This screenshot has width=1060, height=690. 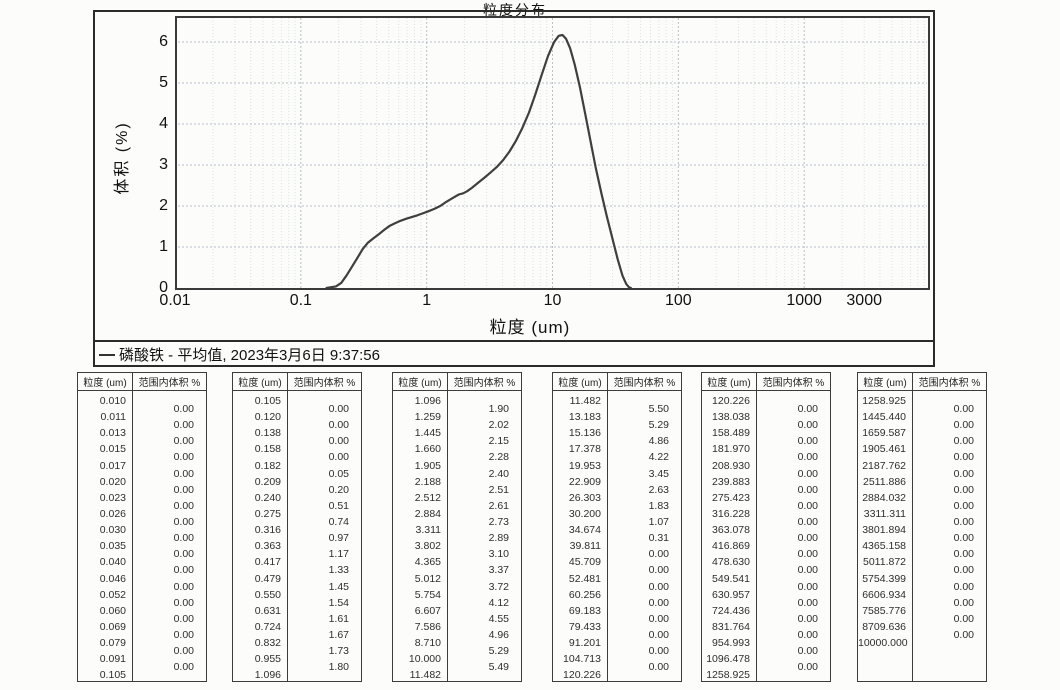 What do you see at coordinates (107, 354) in the screenshot?
I see `legend-line-marker` at bounding box center [107, 354].